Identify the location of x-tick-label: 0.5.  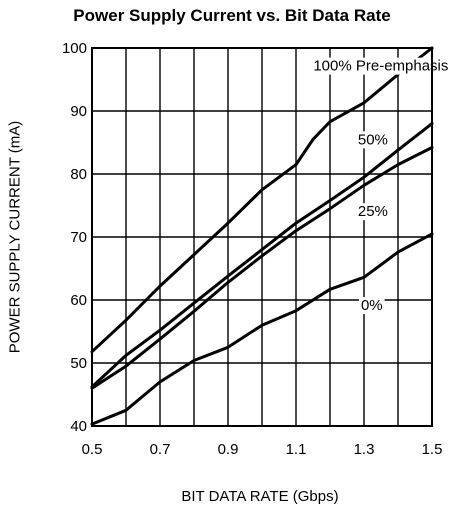
(92, 449).